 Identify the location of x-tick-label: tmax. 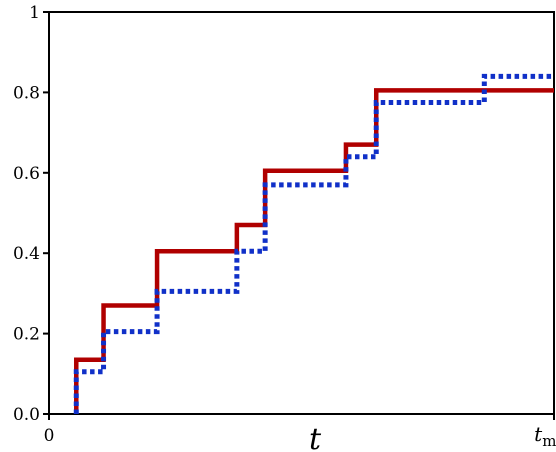
(545, 436).